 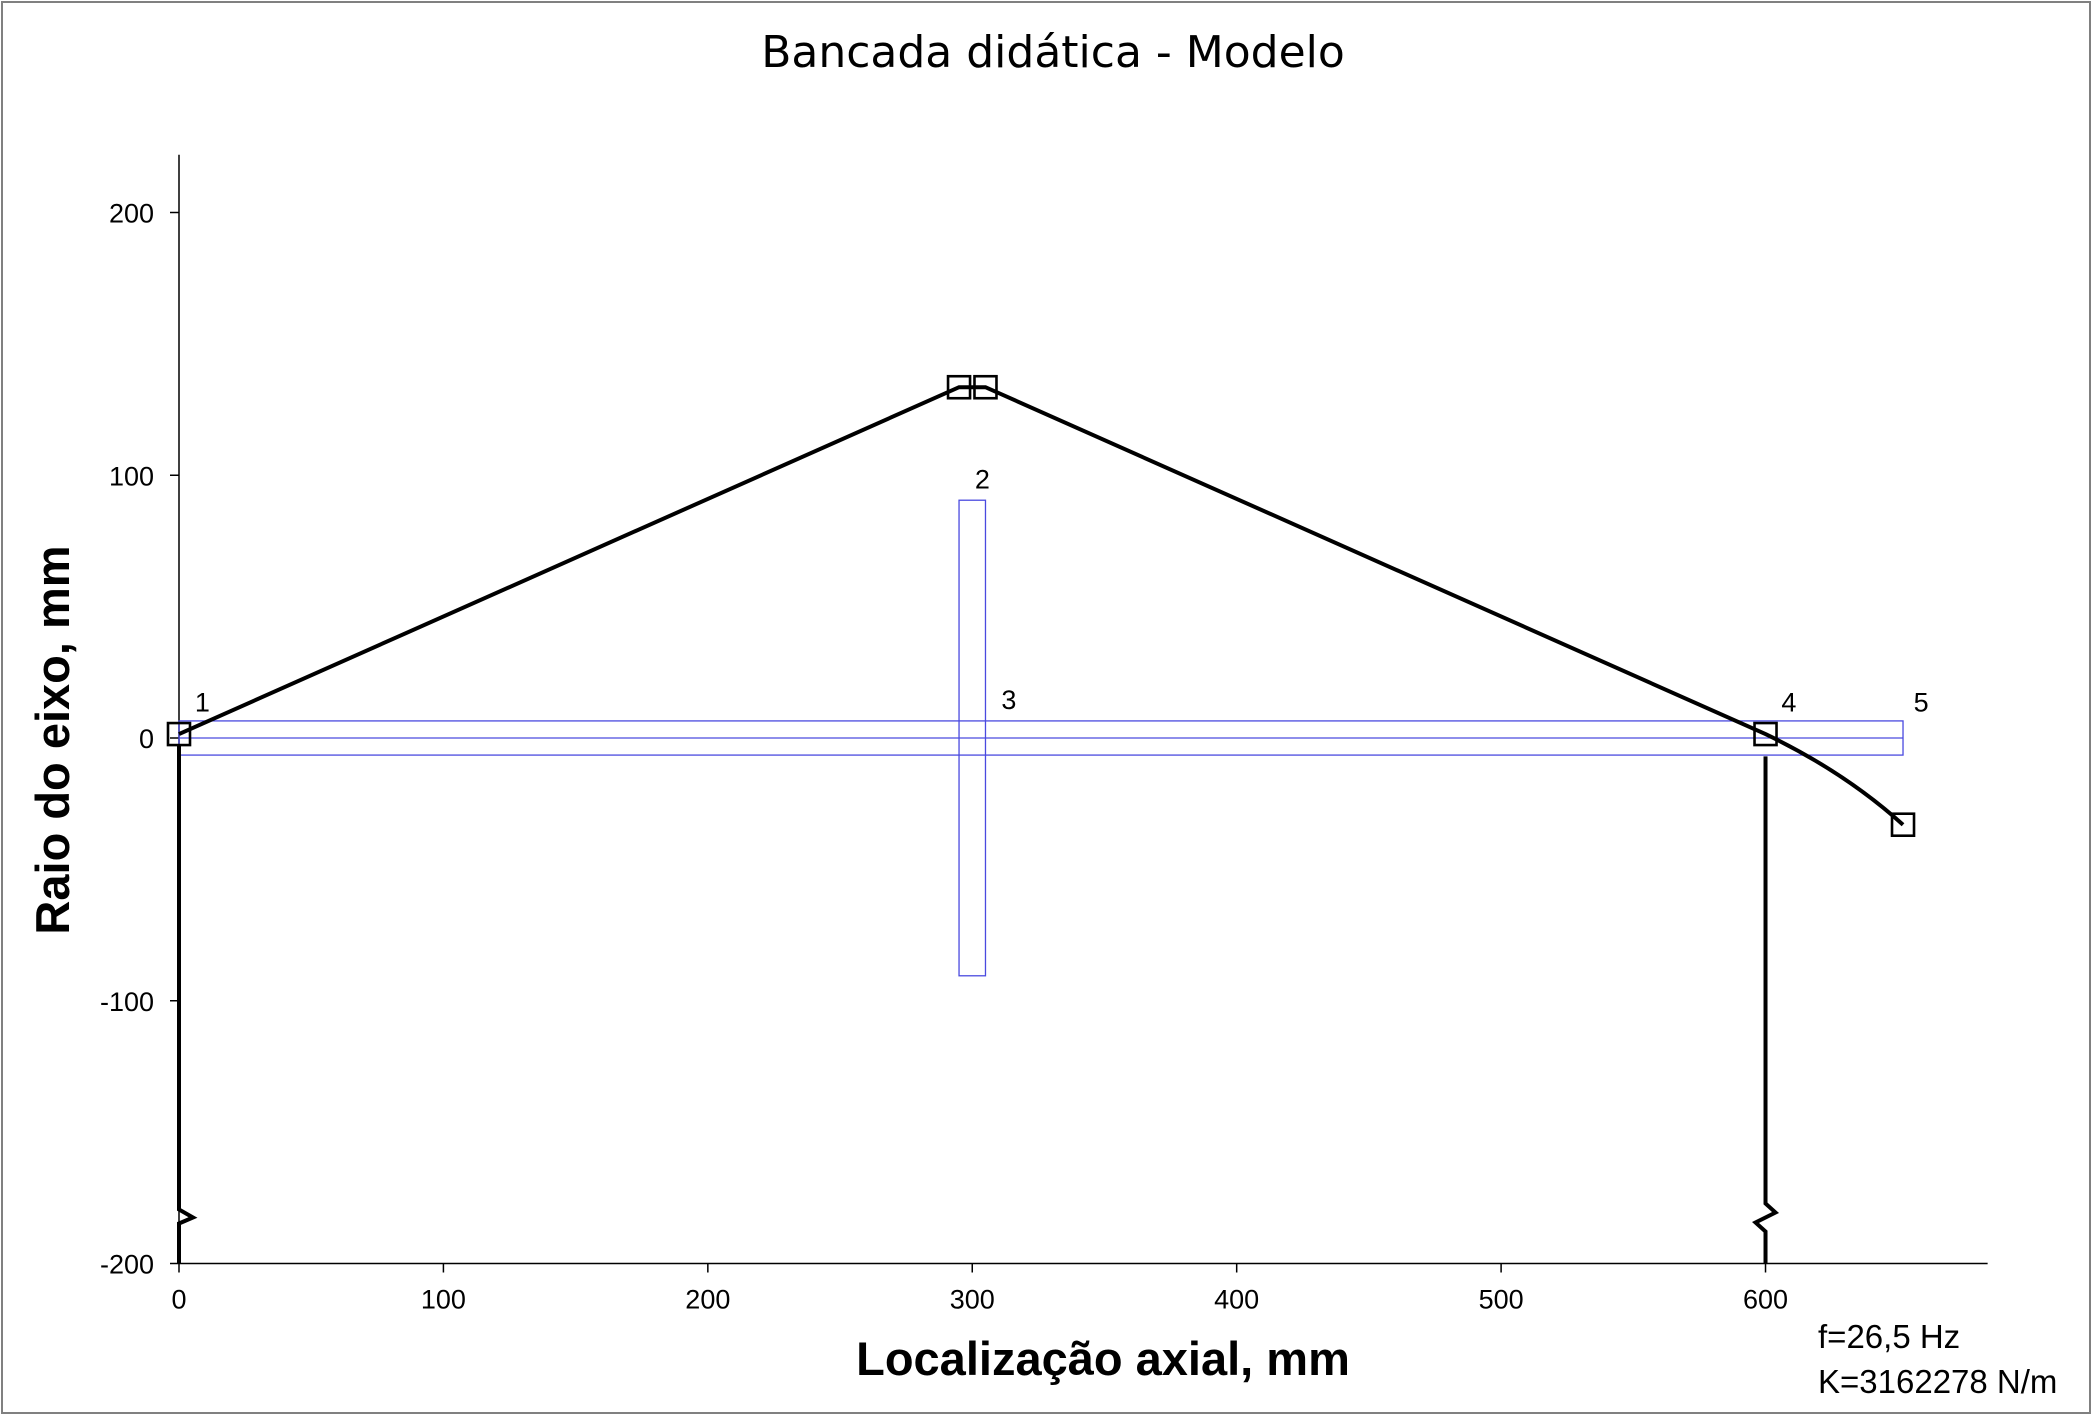 I want to click on station-label: 2, so click(x=982, y=479).